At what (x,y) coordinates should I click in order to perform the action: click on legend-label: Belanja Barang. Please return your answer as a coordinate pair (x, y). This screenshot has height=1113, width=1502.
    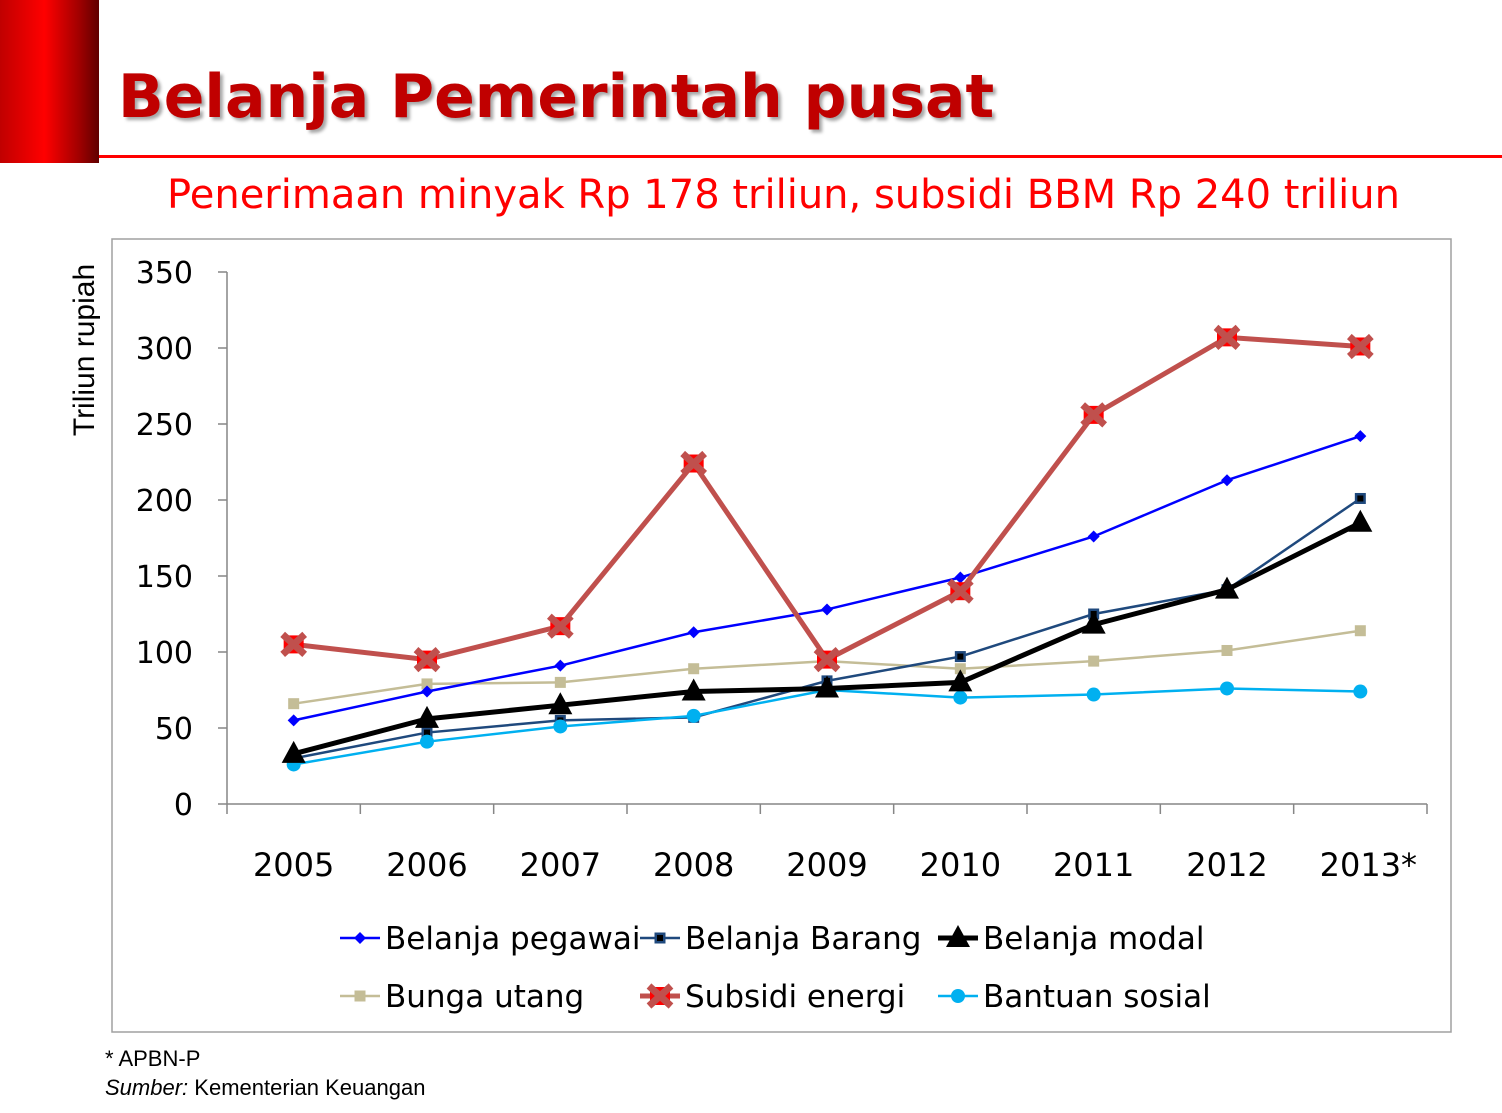
    Looking at the image, I should click on (803, 939).